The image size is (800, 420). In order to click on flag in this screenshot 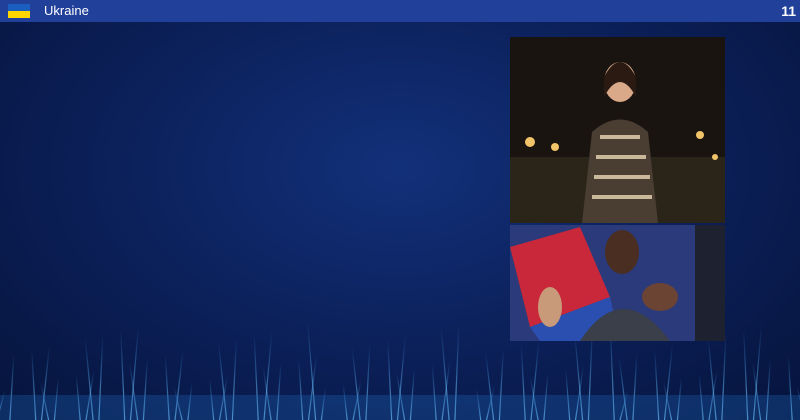, I will do `click(19, 11)`.